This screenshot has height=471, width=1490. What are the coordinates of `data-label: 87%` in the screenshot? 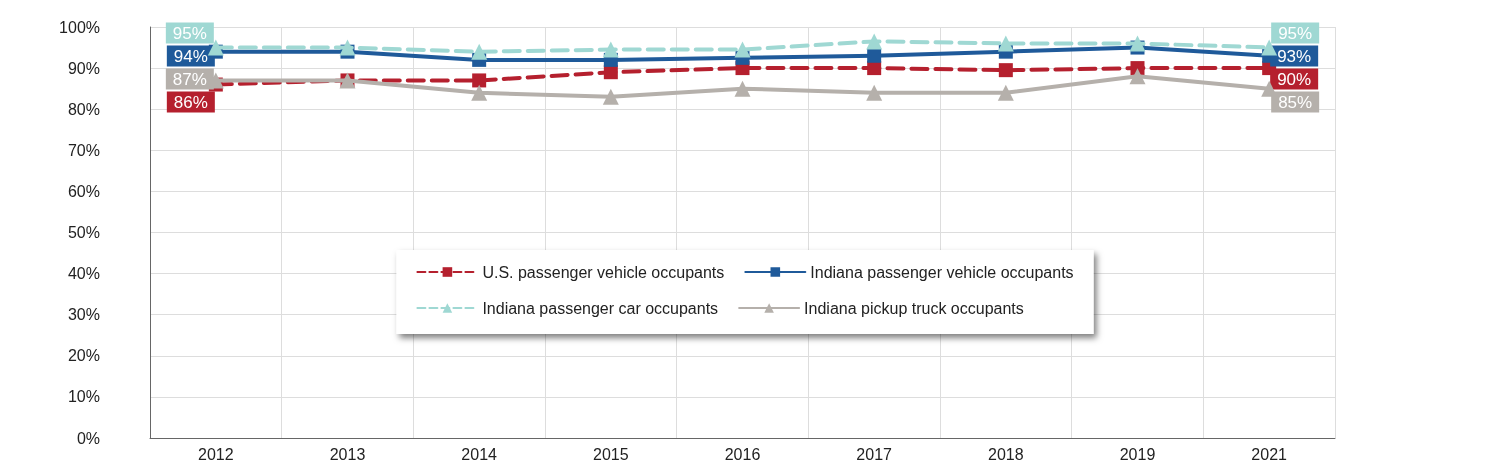 It's located at (189, 79).